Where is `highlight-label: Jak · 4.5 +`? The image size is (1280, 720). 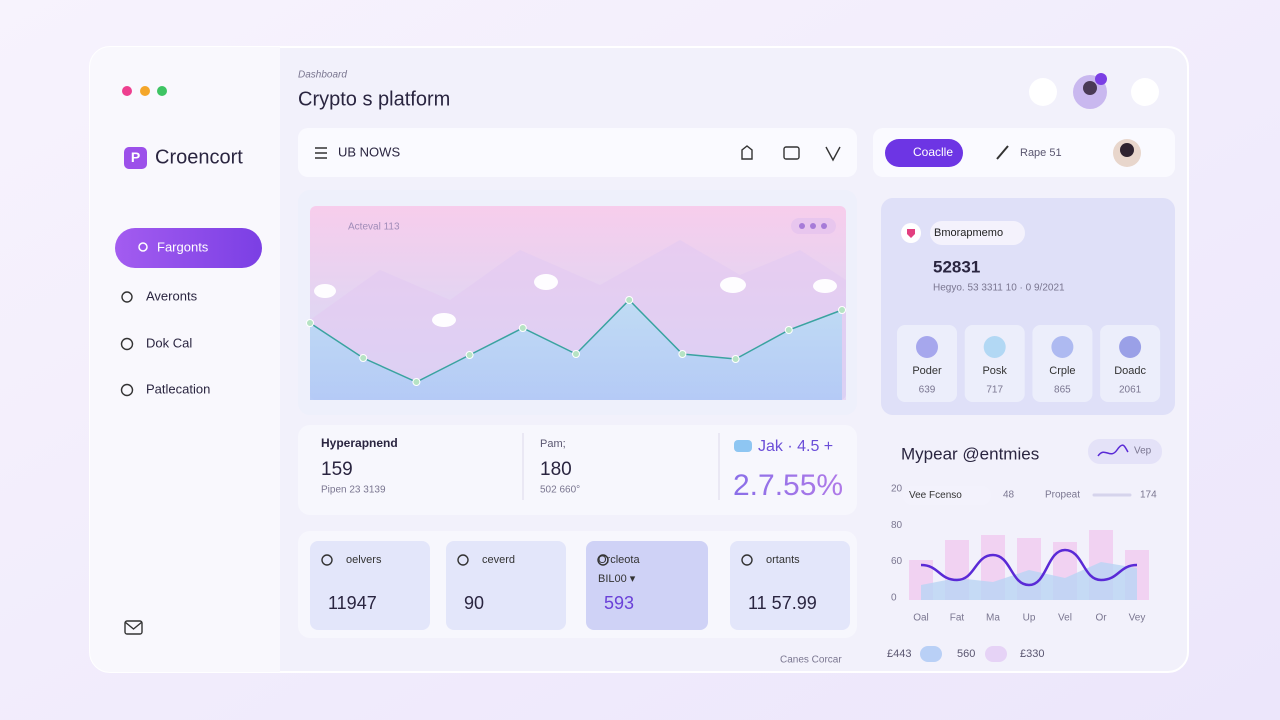
highlight-label: Jak · 4.5 + is located at coordinates (795, 446).